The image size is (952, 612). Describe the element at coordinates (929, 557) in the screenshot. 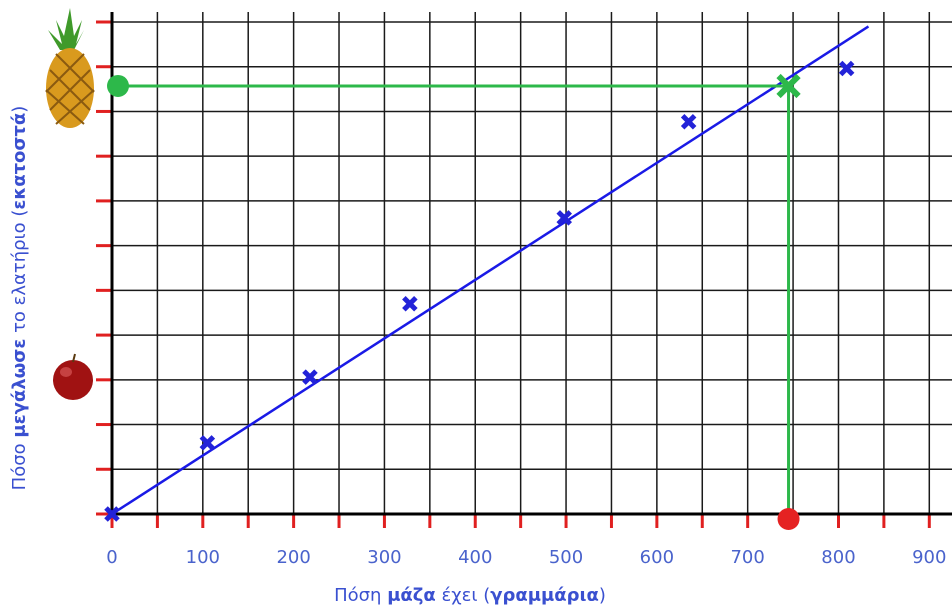

I see `x-tick-label: 900` at that location.